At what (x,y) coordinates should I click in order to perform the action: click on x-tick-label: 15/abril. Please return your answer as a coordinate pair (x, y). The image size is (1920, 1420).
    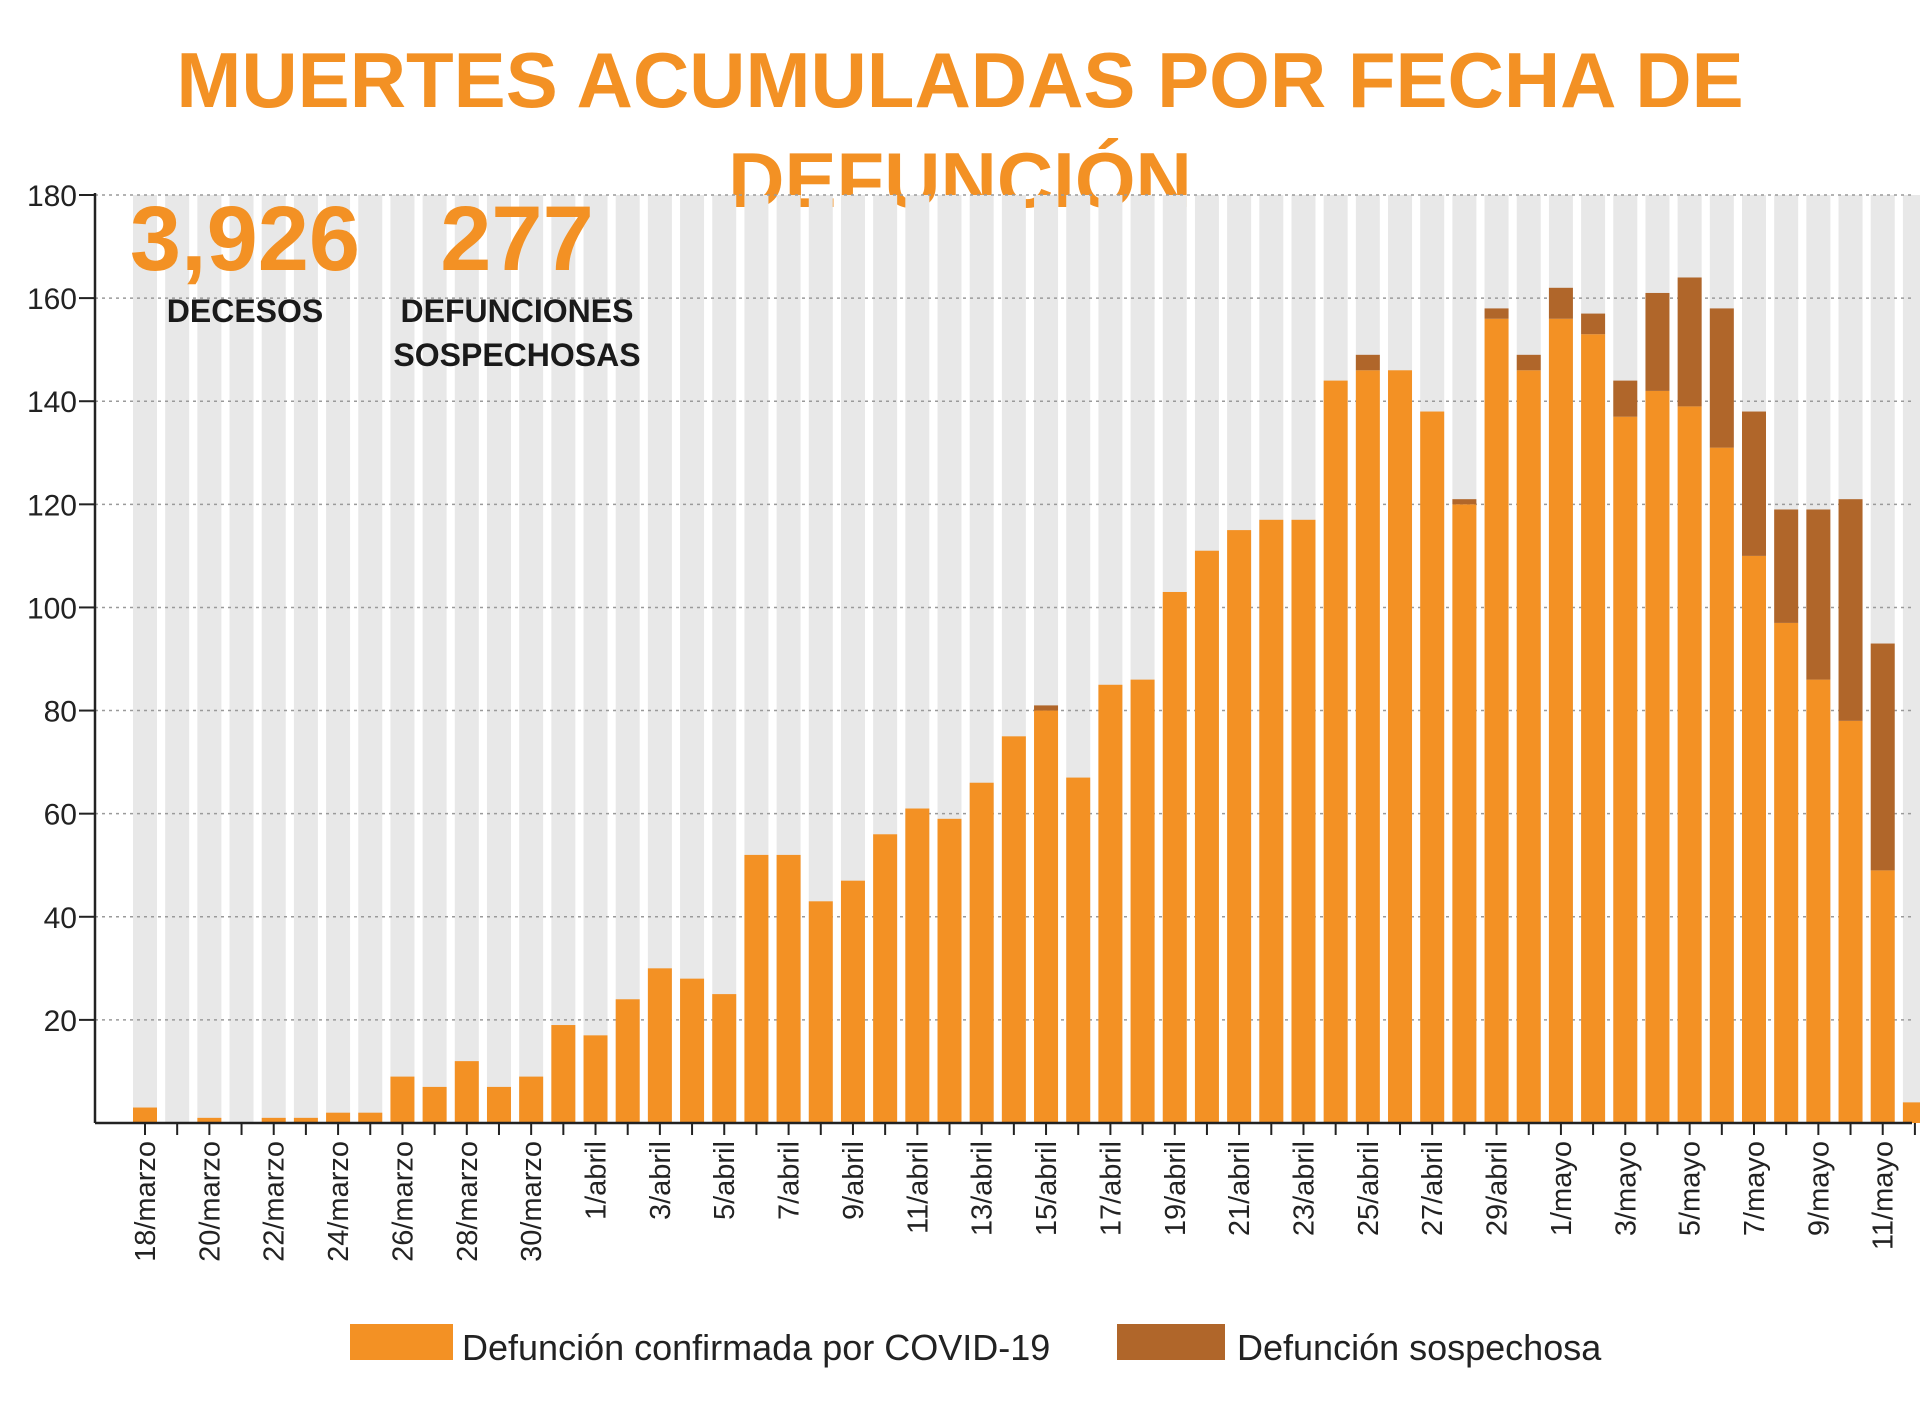
    Looking at the image, I should click on (1047, 1188).